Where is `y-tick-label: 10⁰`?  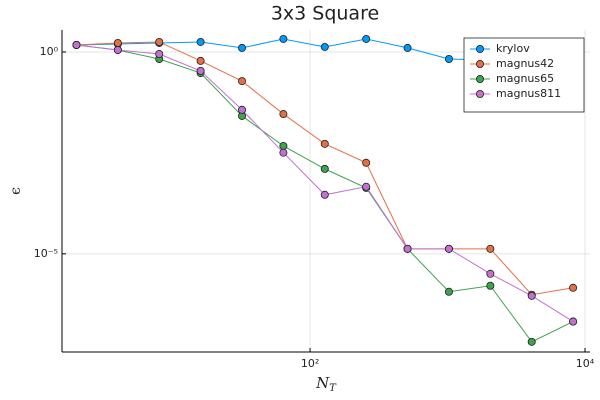 y-tick-label: 10⁰ is located at coordinates (49, 51).